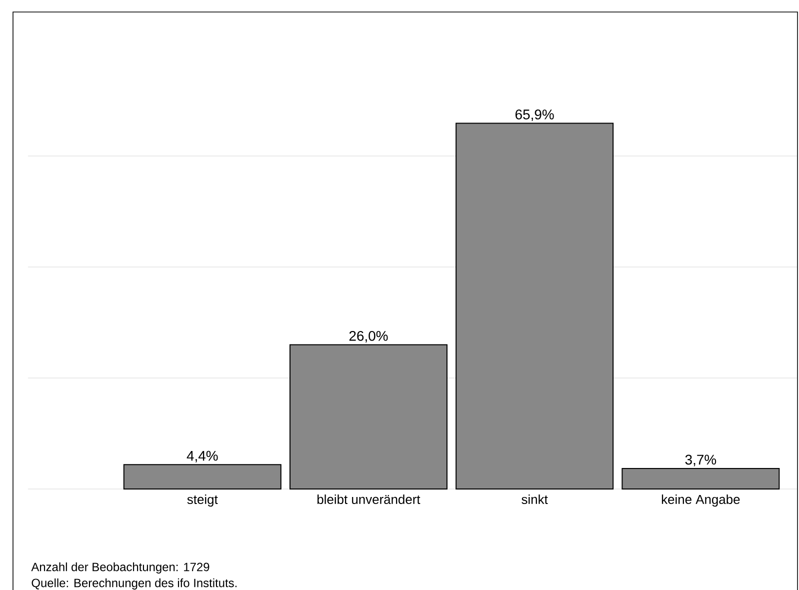 This screenshot has height=590, width=799. What do you see at coordinates (202, 500) in the screenshot?
I see `x-tick-label: steigt` at bounding box center [202, 500].